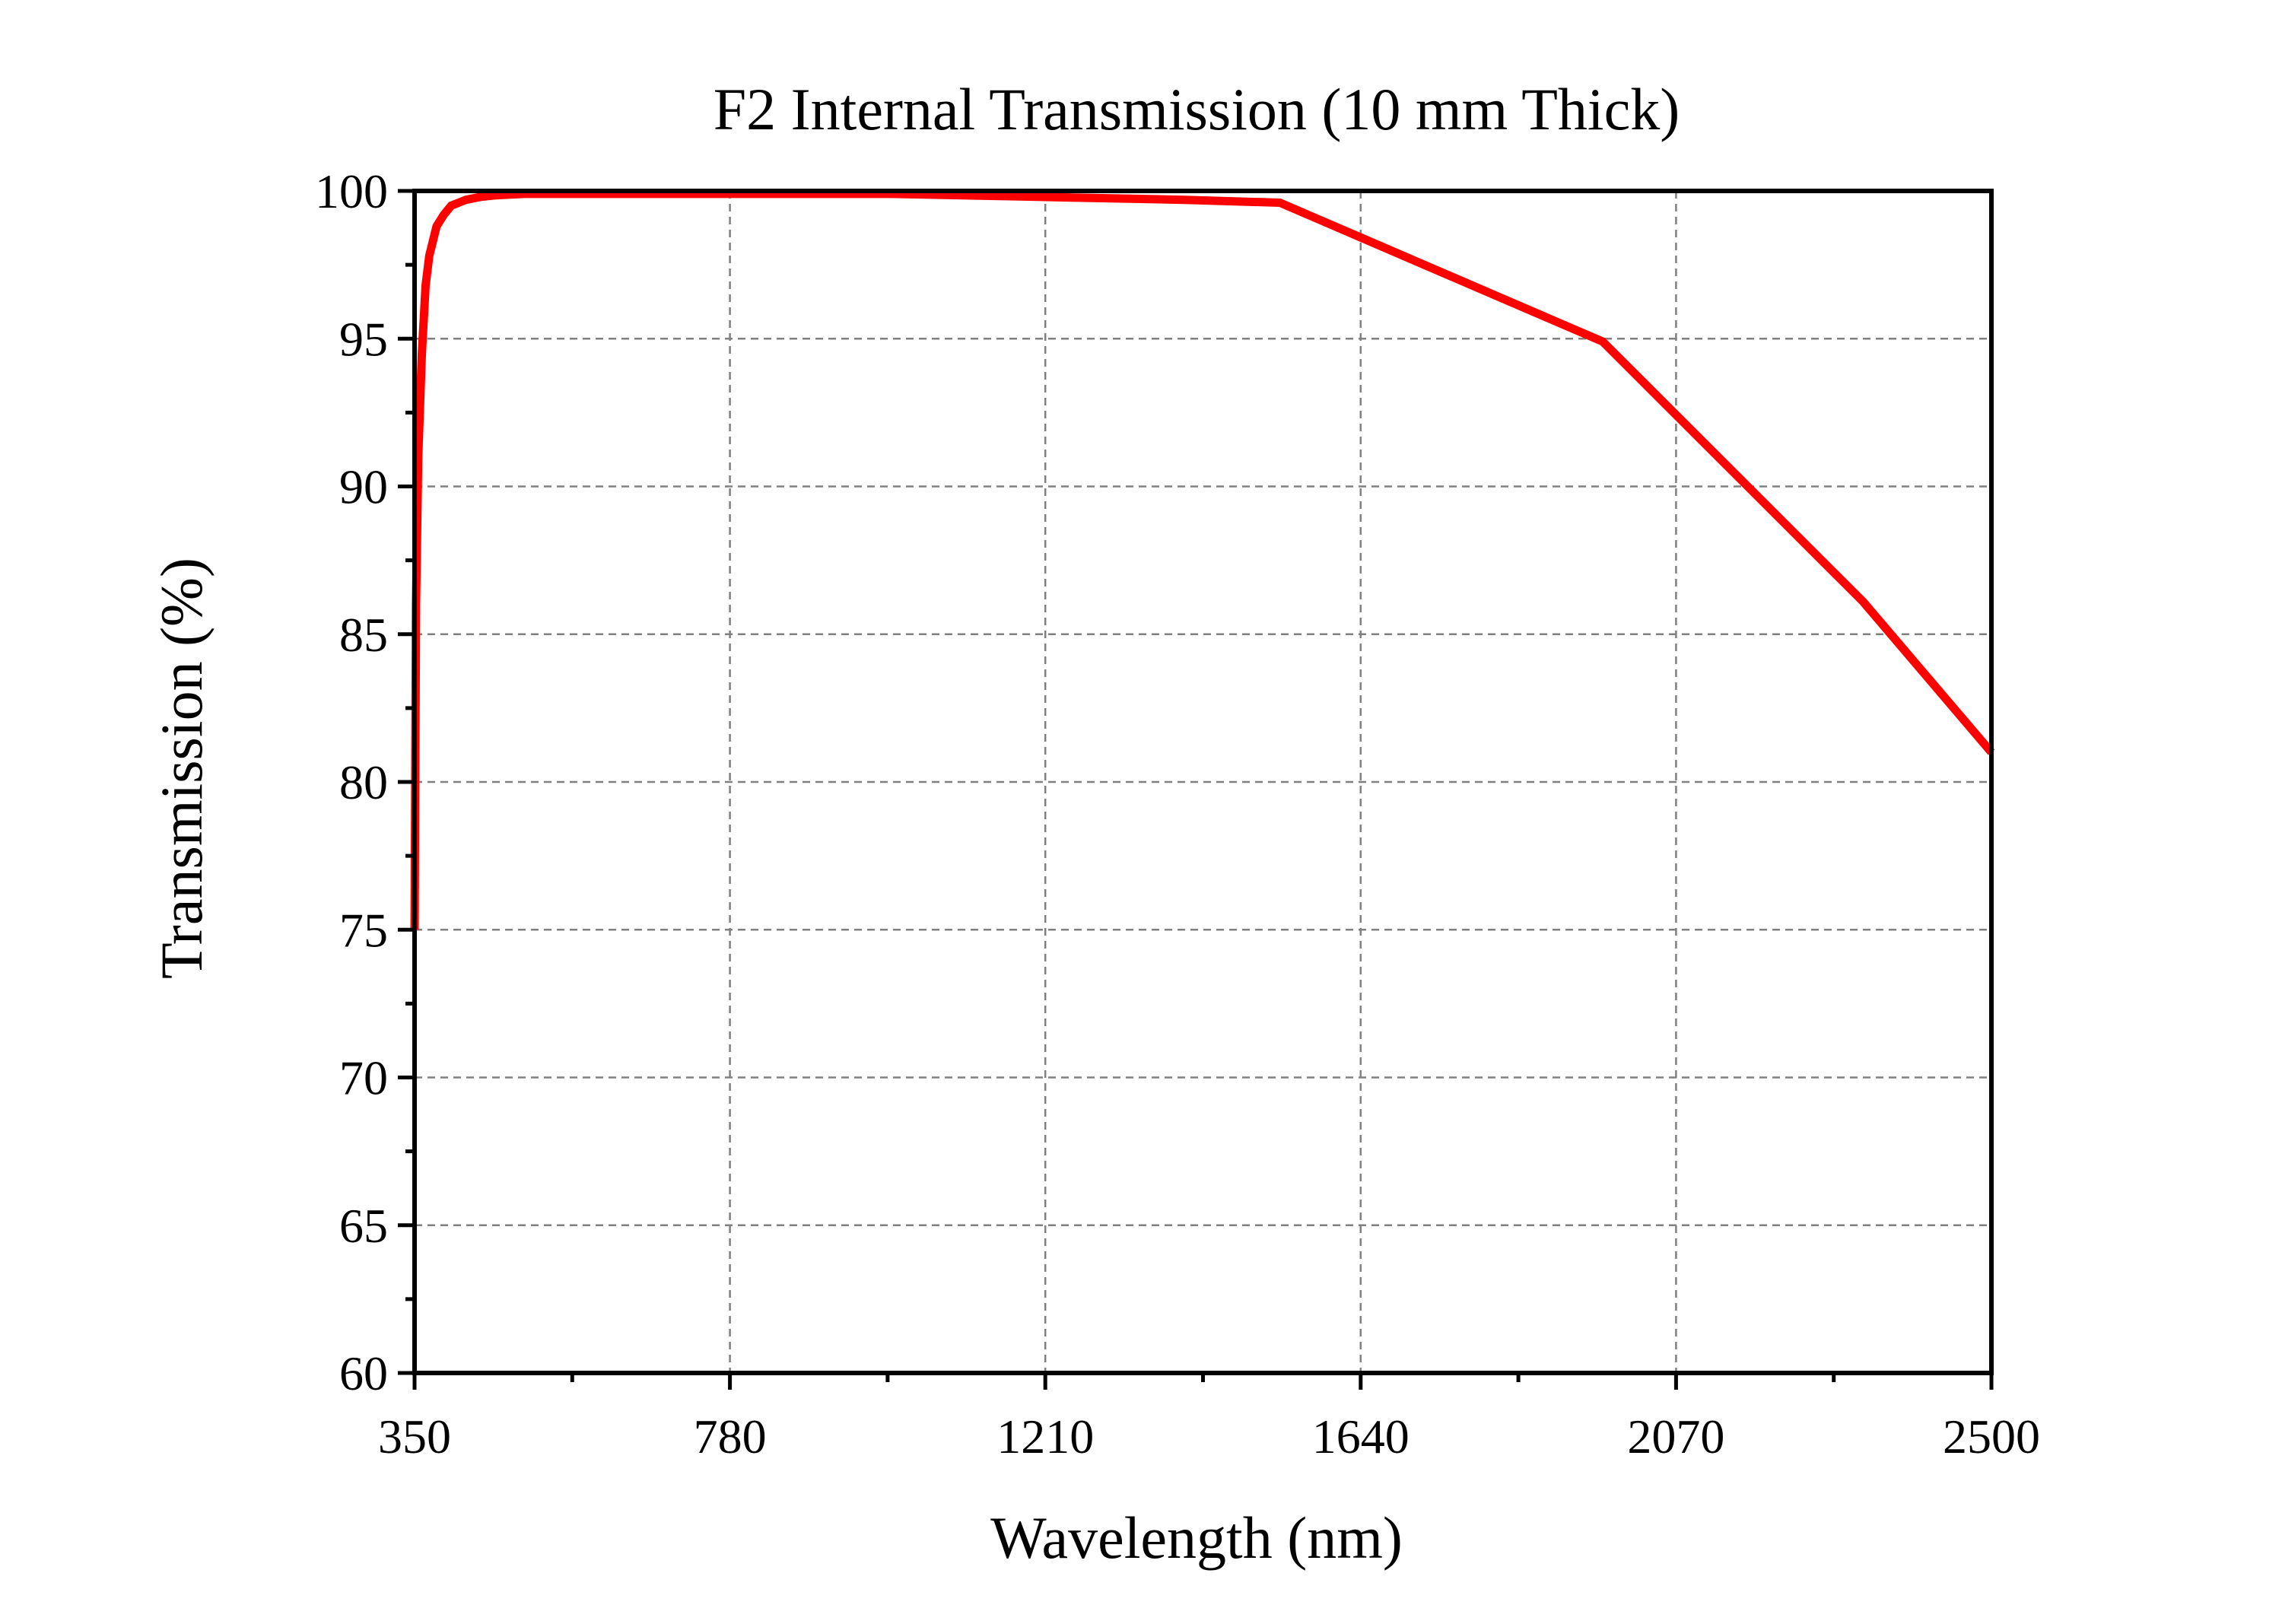 The height and width of the screenshot is (1624, 2282). Describe the element at coordinates (364, 1078) in the screenshot. I see `y-tick-label: 70` at that location.